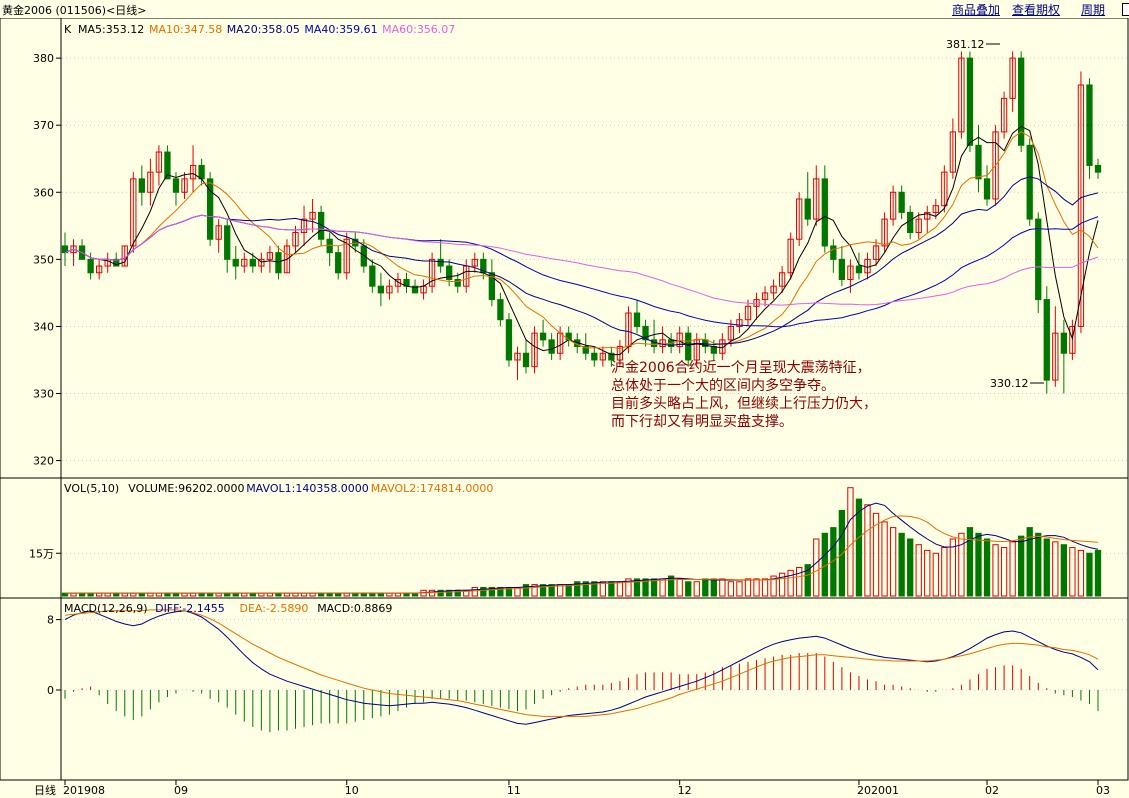 The width and height of the screenshot is (1129, 798). I want to click on macd-lines, so click(581, 667).